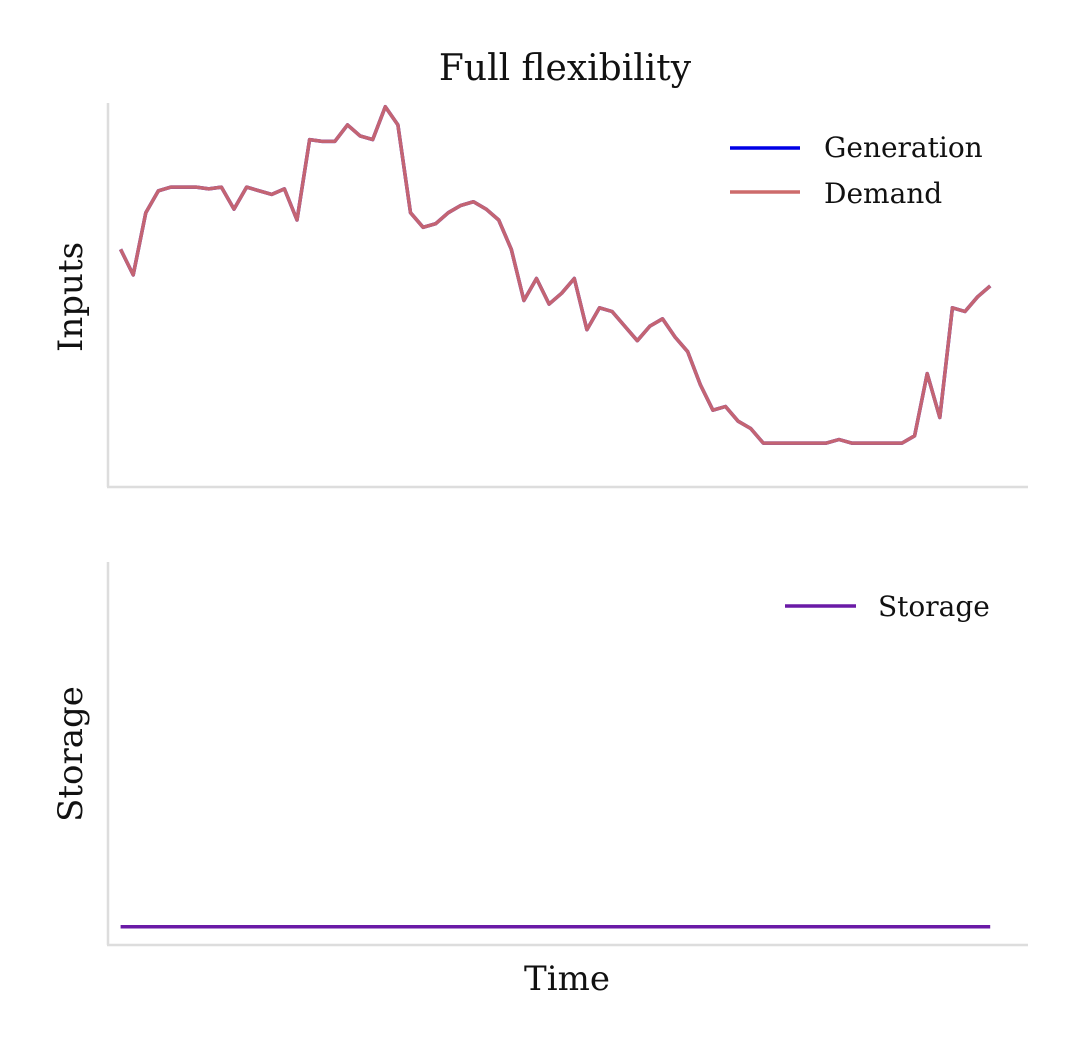 The image size is (1080, 1050). What do you see at coordinates (934, 606) in the screenshot?
I see `legend-label-storage: Storage` at bounding box center [934, 606].